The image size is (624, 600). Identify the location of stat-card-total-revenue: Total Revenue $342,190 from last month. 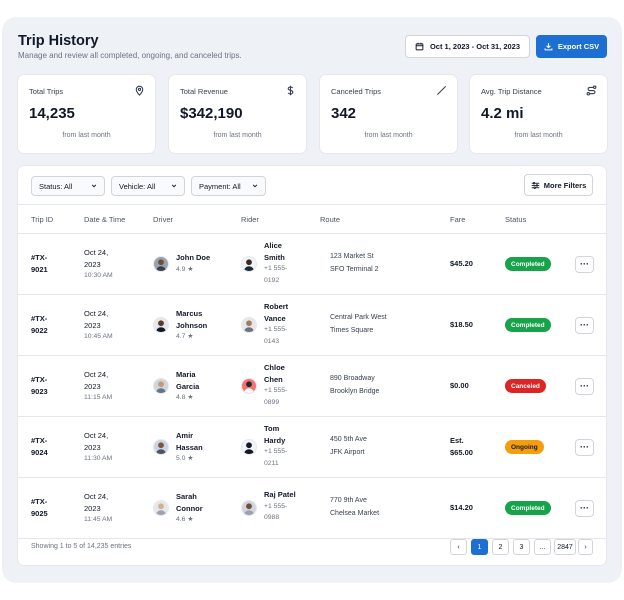
(237, 114).